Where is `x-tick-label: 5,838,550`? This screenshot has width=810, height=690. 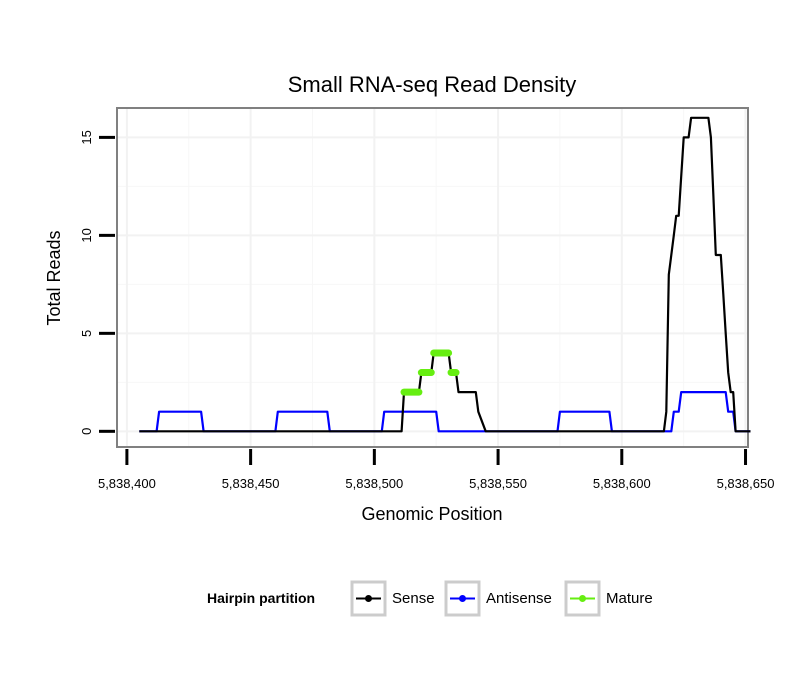 x-tick-label: 5,838,550 is located at coordinates (498, 483).